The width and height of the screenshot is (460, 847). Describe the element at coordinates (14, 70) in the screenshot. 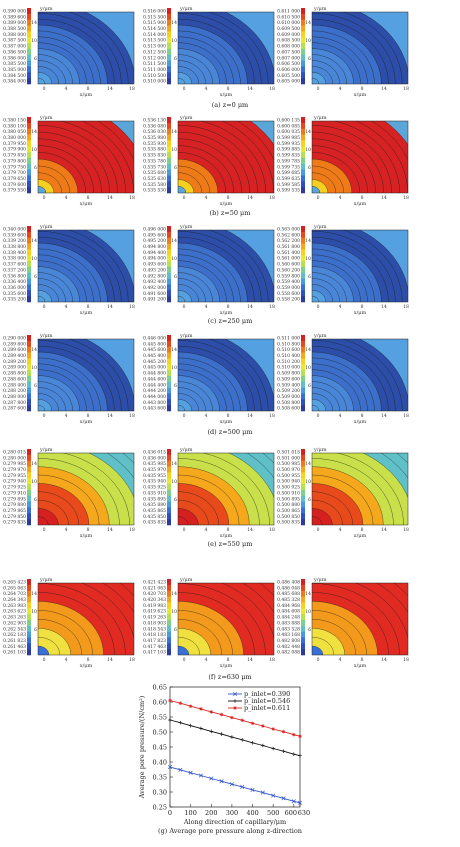

I see `colorbar-label: 0.385 000` at that location.